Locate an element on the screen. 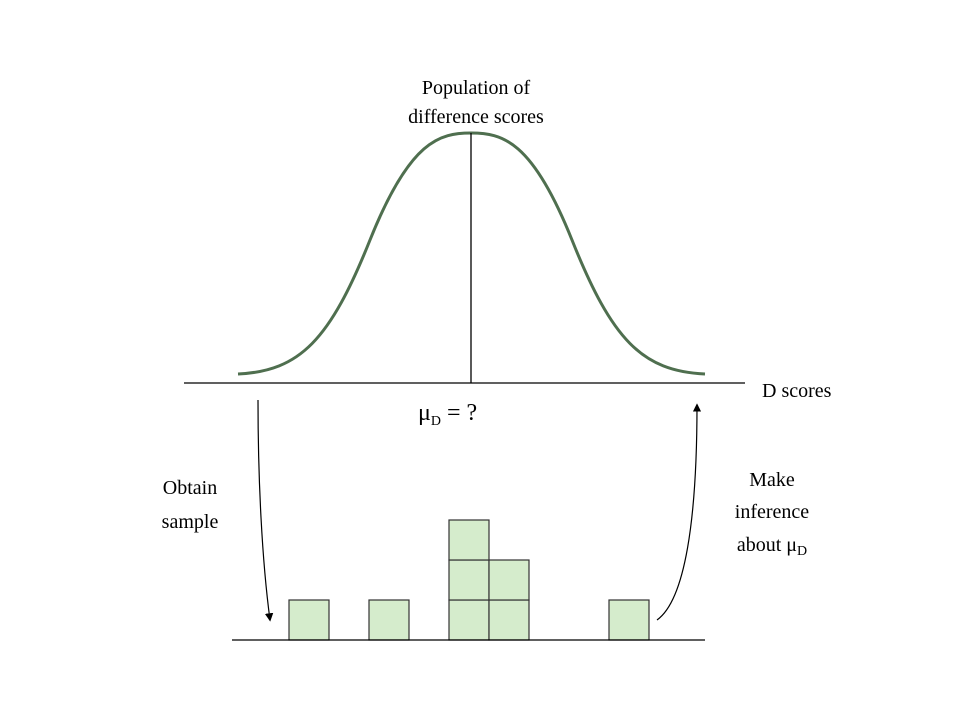 The height and width of the screenshot is (720, 960). label-line: inference is located at coordinates (772, 512).